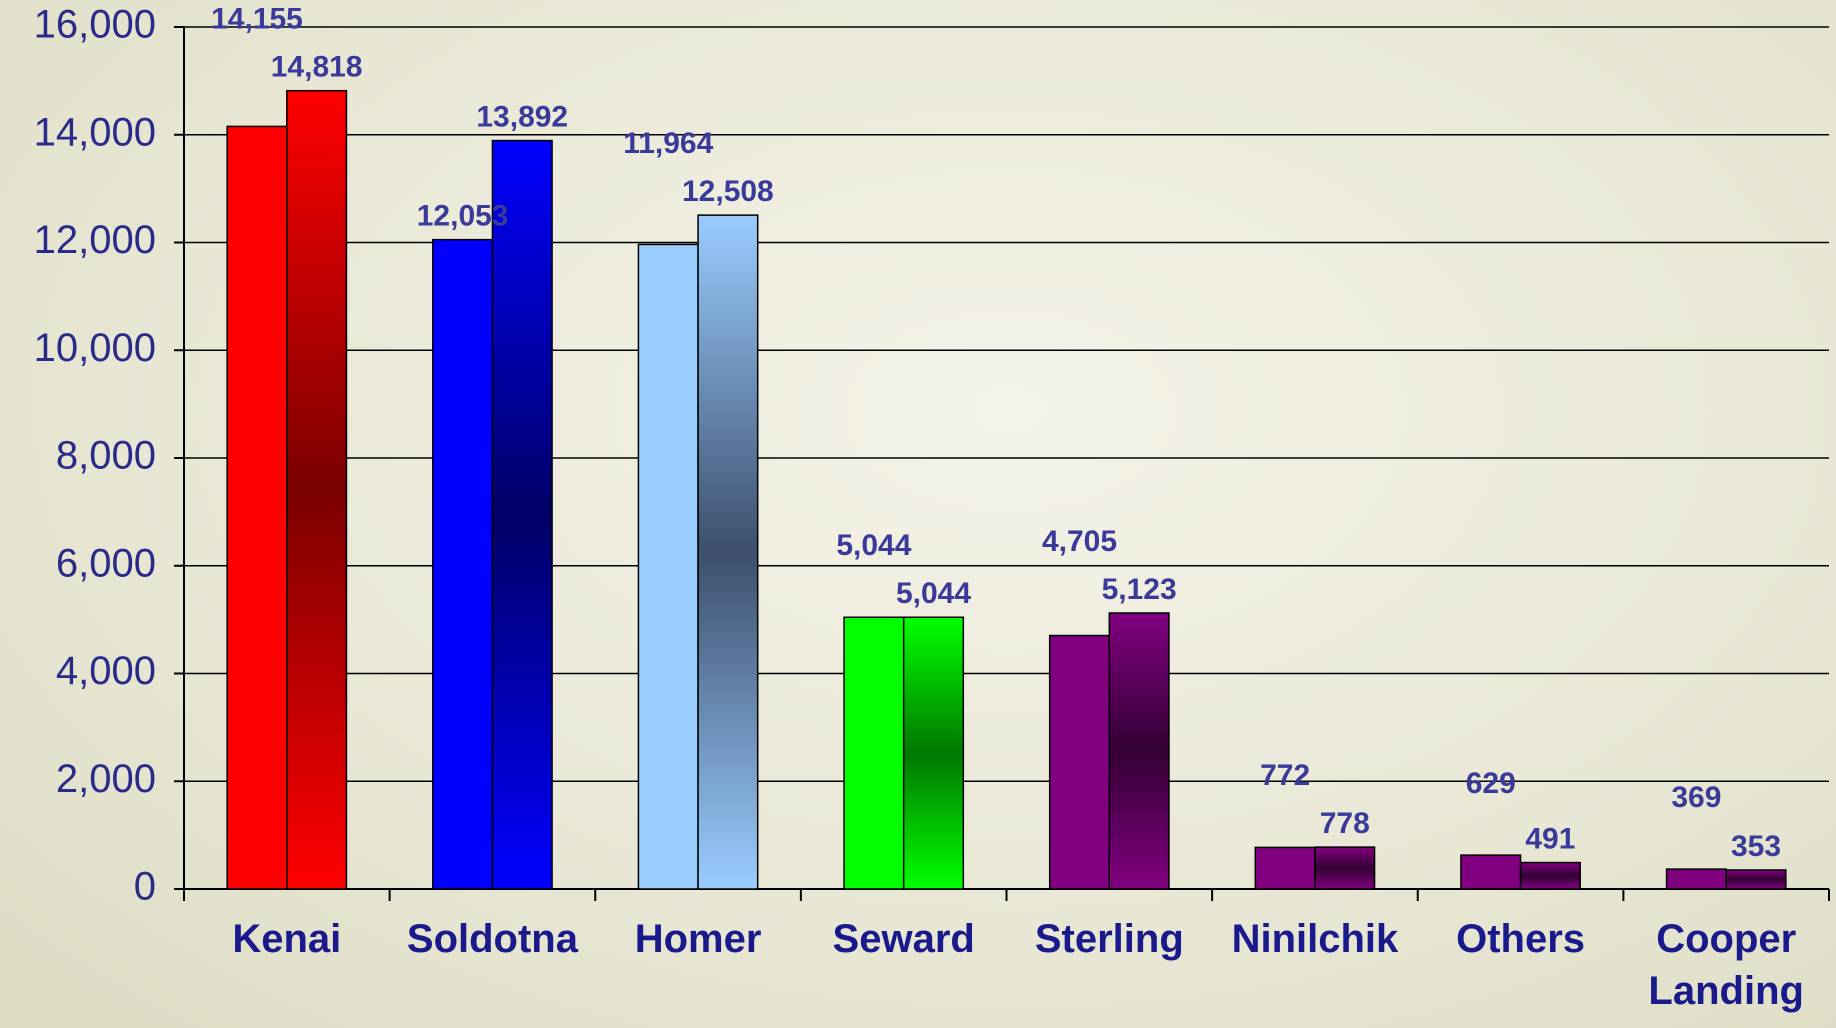 The image size is (1836, 1028). What do you see at coordinates (1756, 846) in the screenshot?
I see `value-label: 353` at bounding box center [1756, 846].